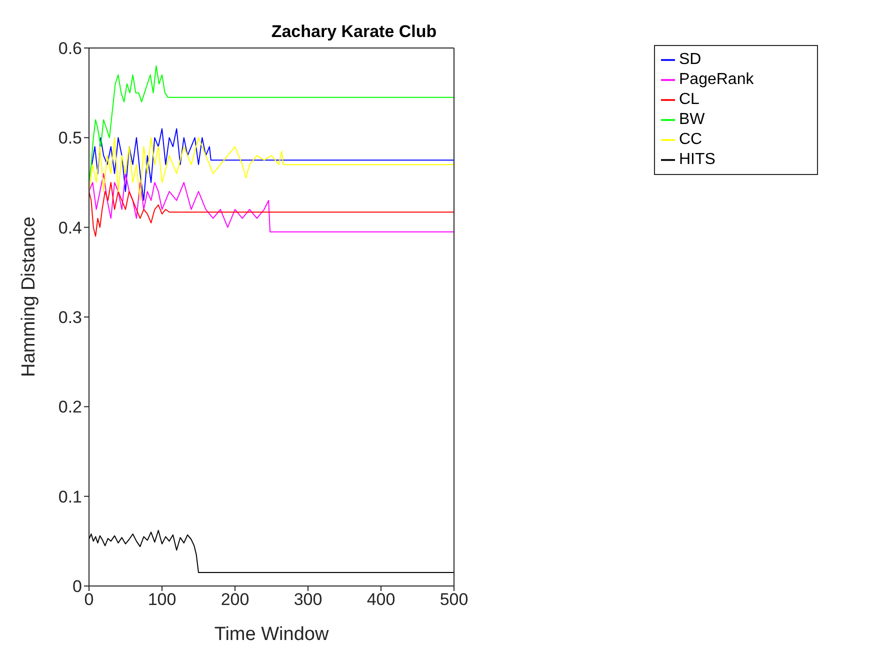  Describe the element at coordinates (454, 600) in the screenshot. I see `x-tick-label: 500` at that location.